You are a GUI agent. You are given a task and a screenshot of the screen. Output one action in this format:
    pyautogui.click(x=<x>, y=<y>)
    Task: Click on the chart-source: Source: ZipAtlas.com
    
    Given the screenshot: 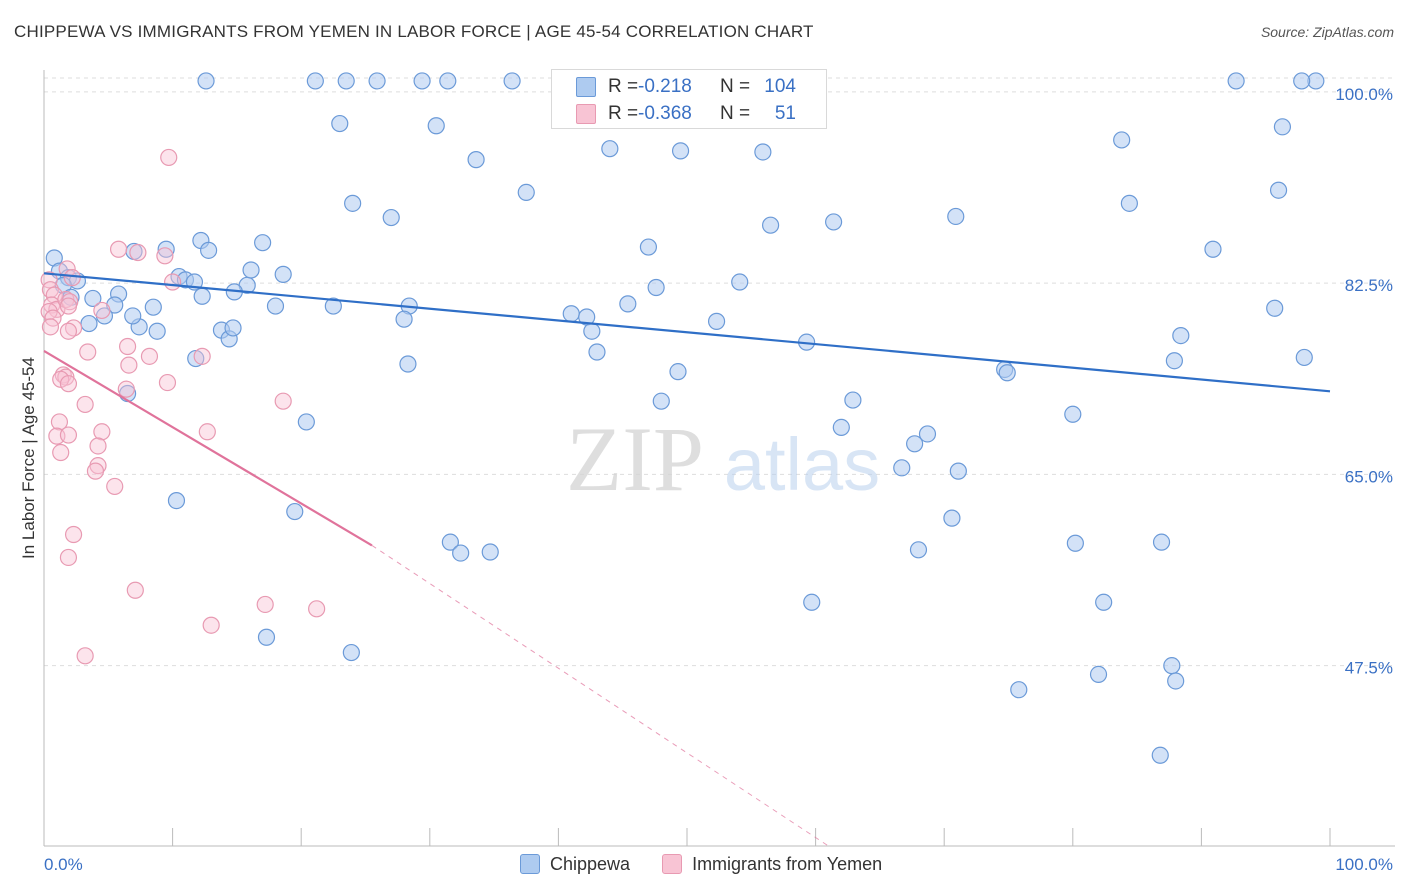 What is the action you would take?
    pyautogui.click(x=1327, y=32)
    